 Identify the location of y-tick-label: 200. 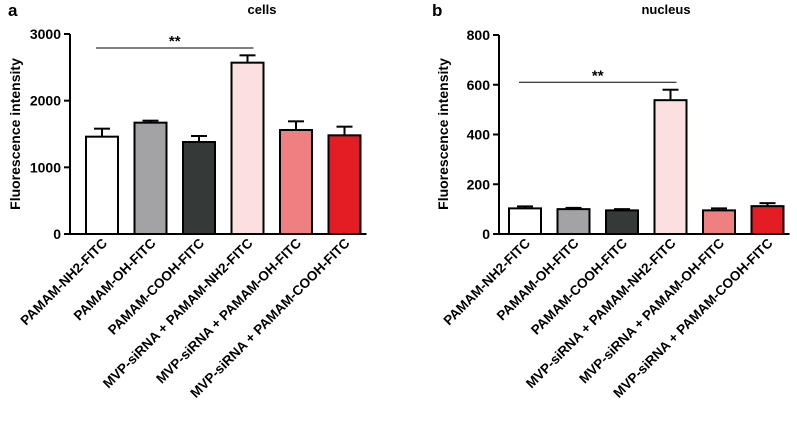
(479, 184).